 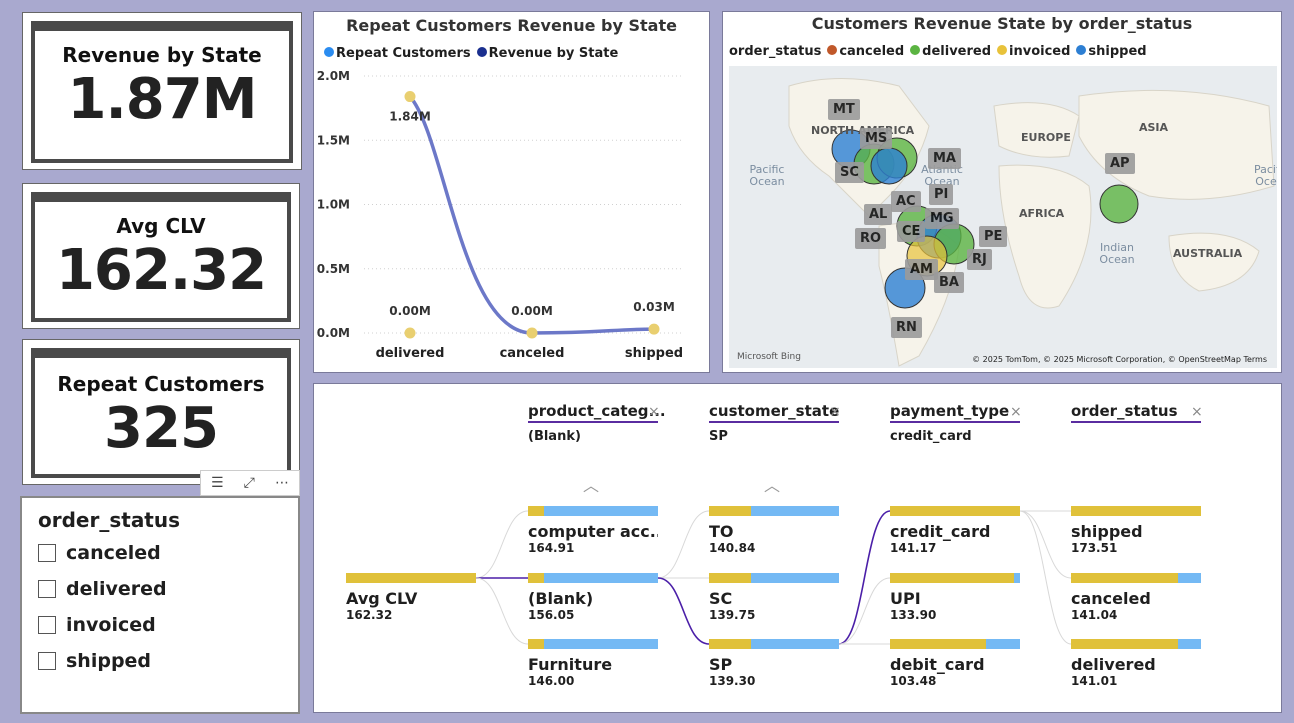 What do you see at coordinates (1033, 51) in the screenshot?
I see `legend-item: invoiced` at bounding box center [1033, 51].